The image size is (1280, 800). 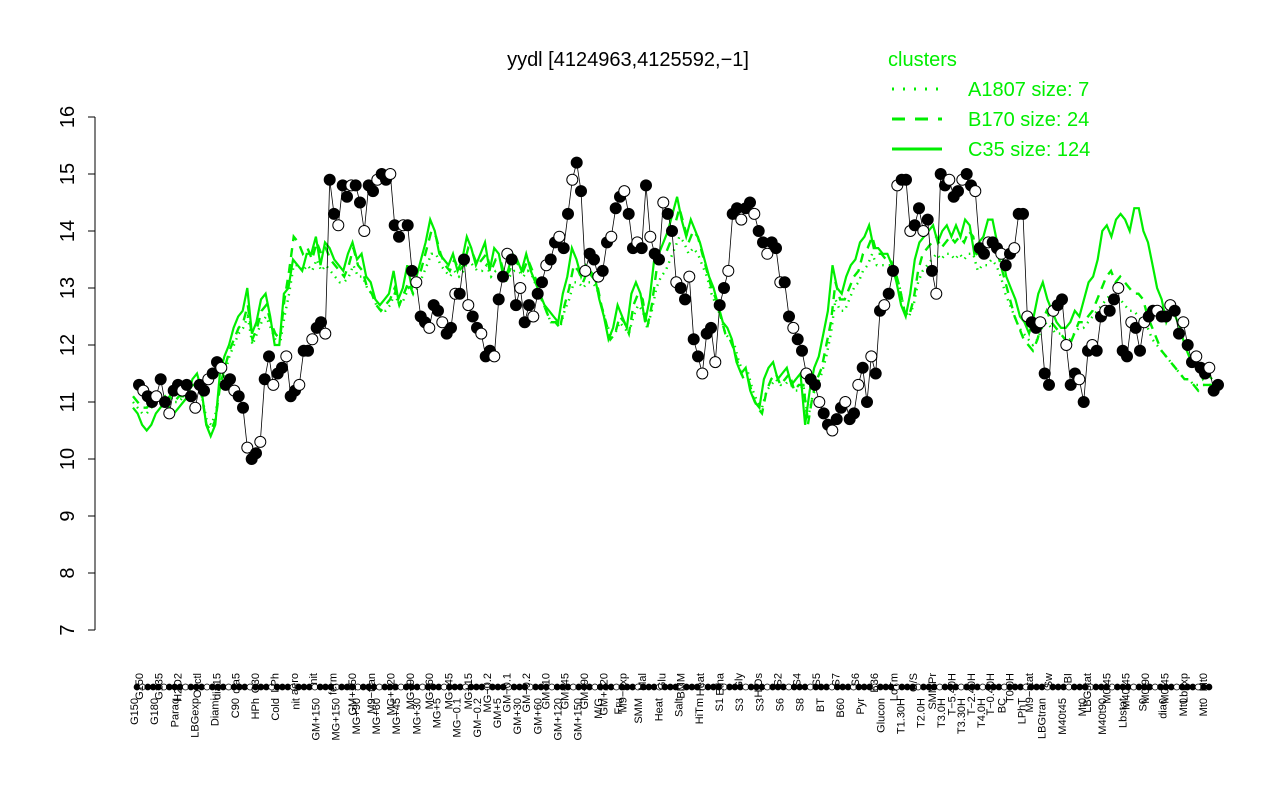 What do you see at coordinates (1103, 716) in the screenshot?
I see `x-tick-label-lower: M40t90` at bounding box center [1103, 716].